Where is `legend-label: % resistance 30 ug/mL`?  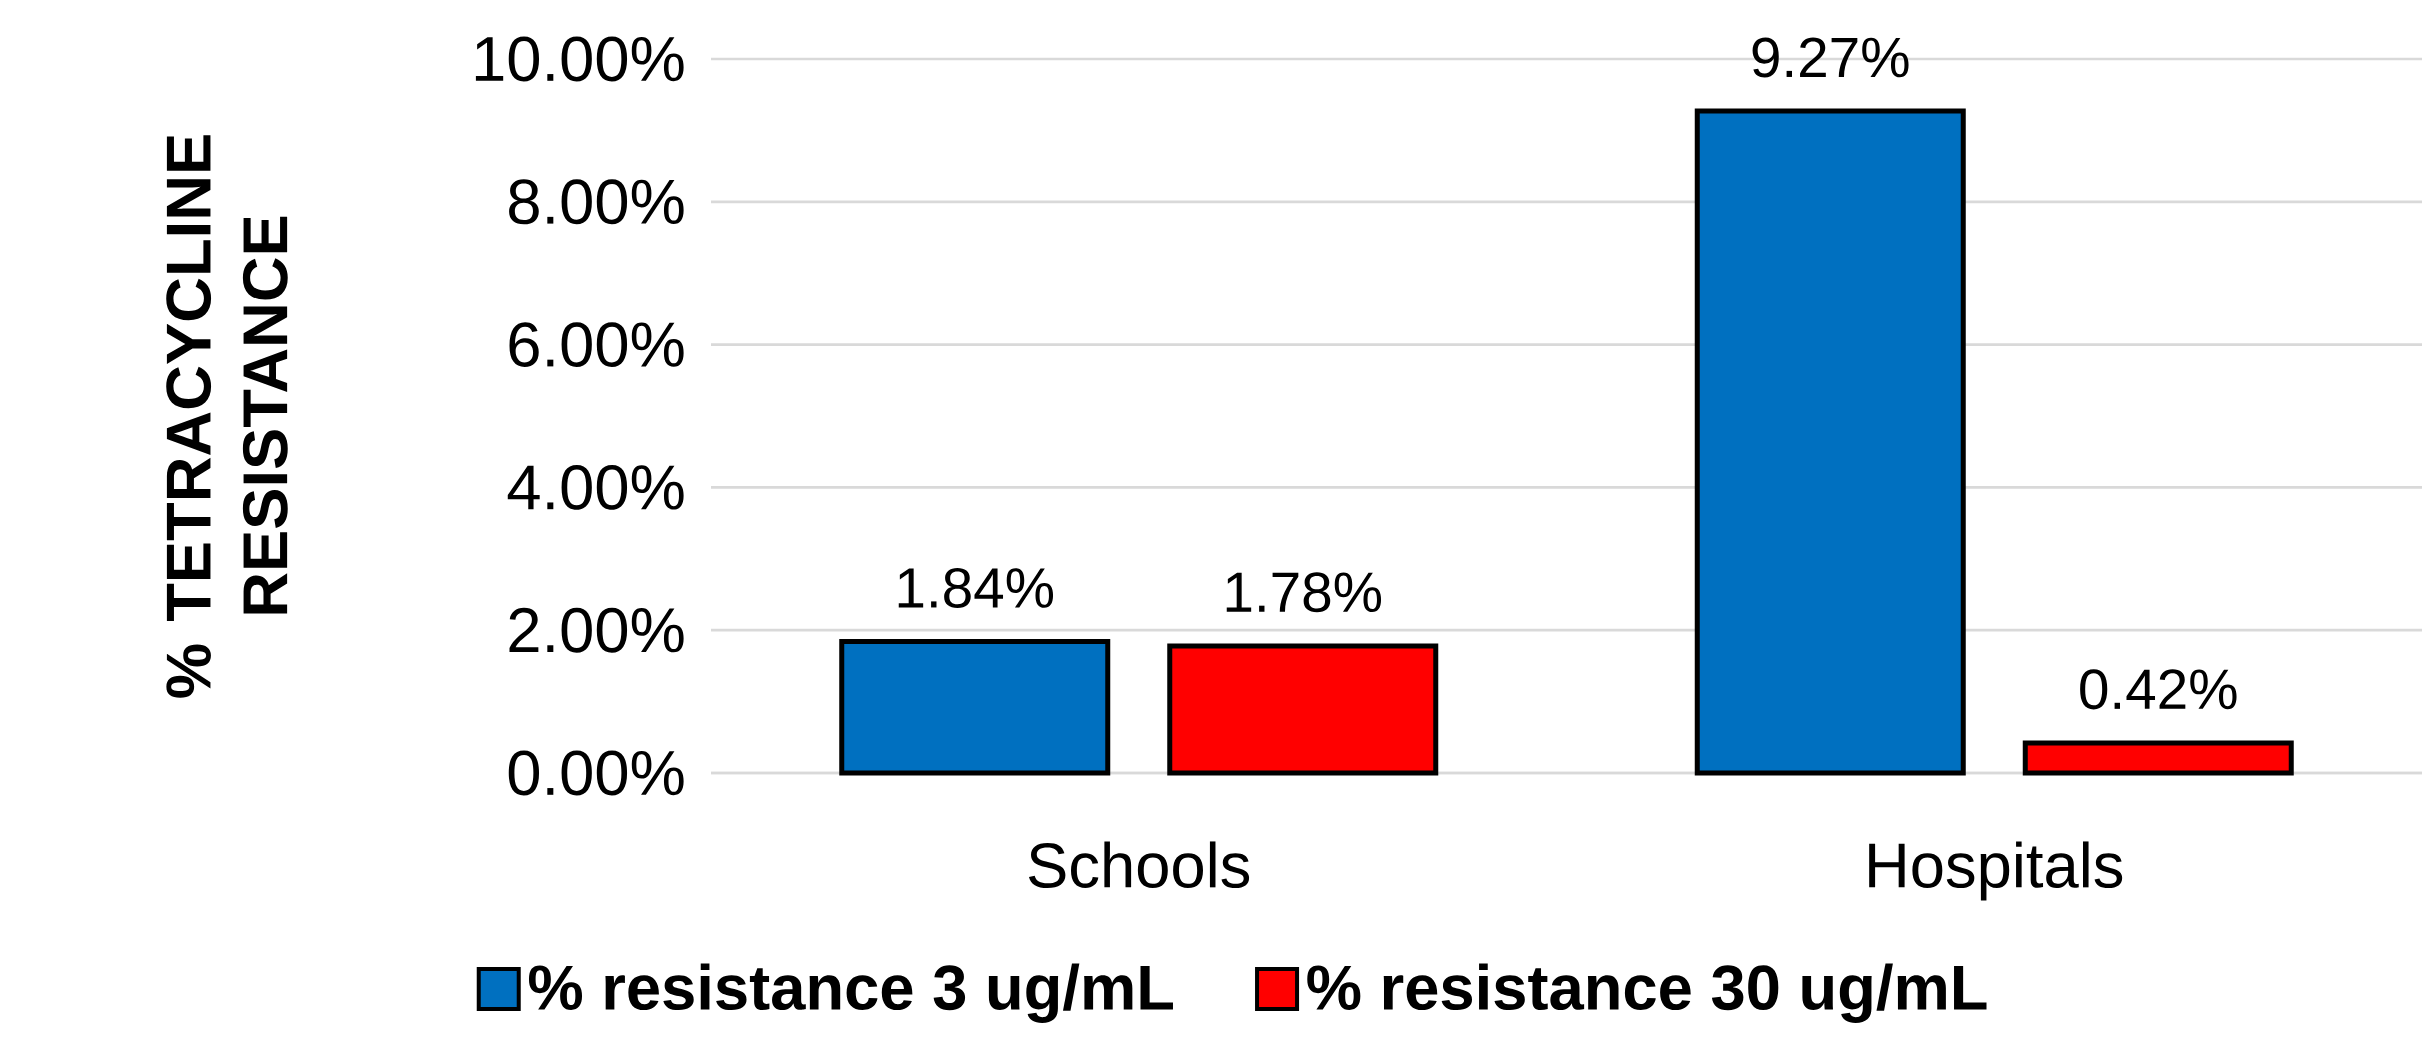 legend-label: % resistance 30 ug/mL is located at coordinates (1647, 993).